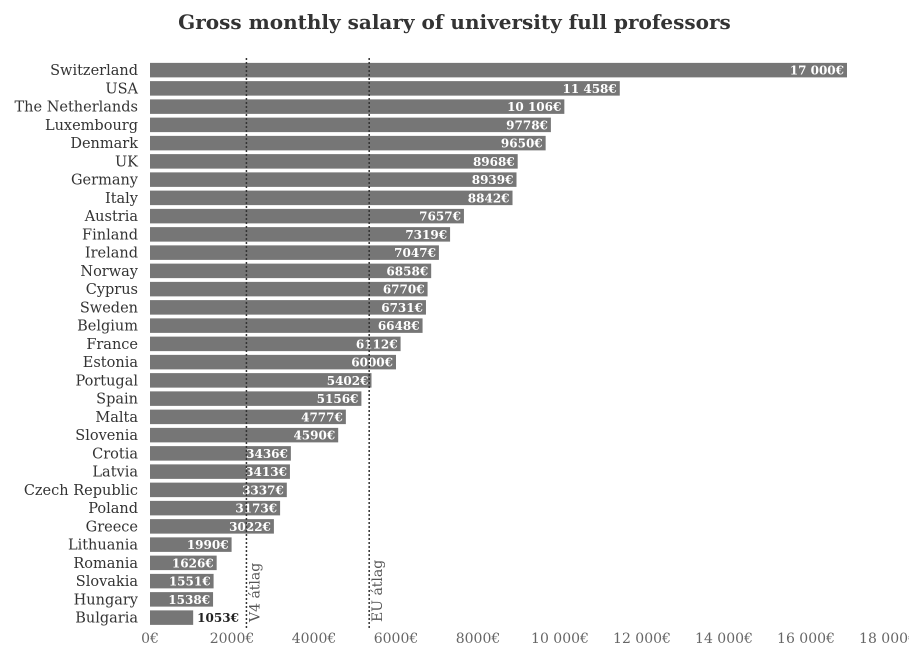  What do you see at coordinates (111, 363) in the screenshot?
I see `category-label: Estonia` at bounding box center [111, 363].